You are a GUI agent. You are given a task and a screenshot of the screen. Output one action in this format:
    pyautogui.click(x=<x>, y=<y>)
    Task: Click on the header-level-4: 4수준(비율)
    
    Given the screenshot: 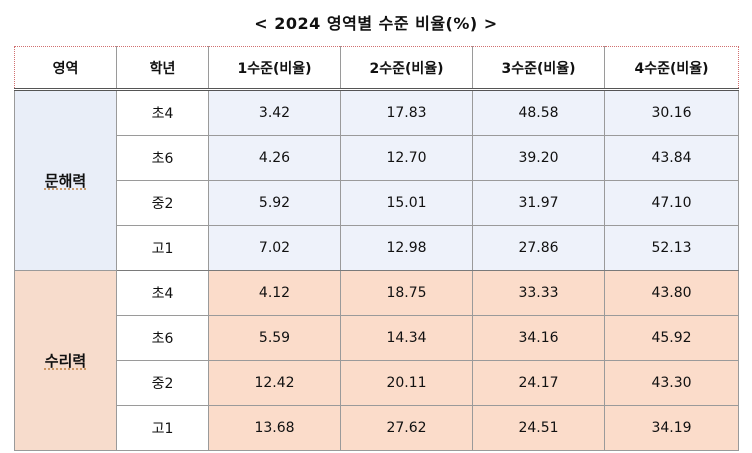 What is the action you would take?
    pyautogui.click(x=671, y=68)
    